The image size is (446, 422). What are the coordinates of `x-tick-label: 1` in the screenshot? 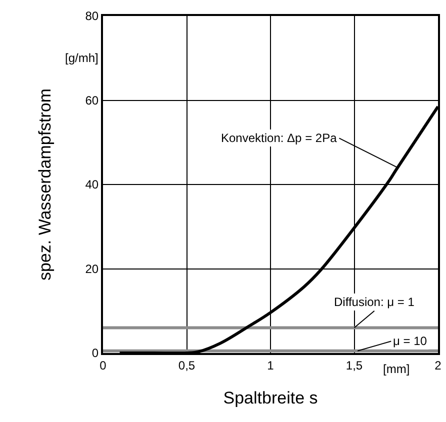 It's located at (270, 365).